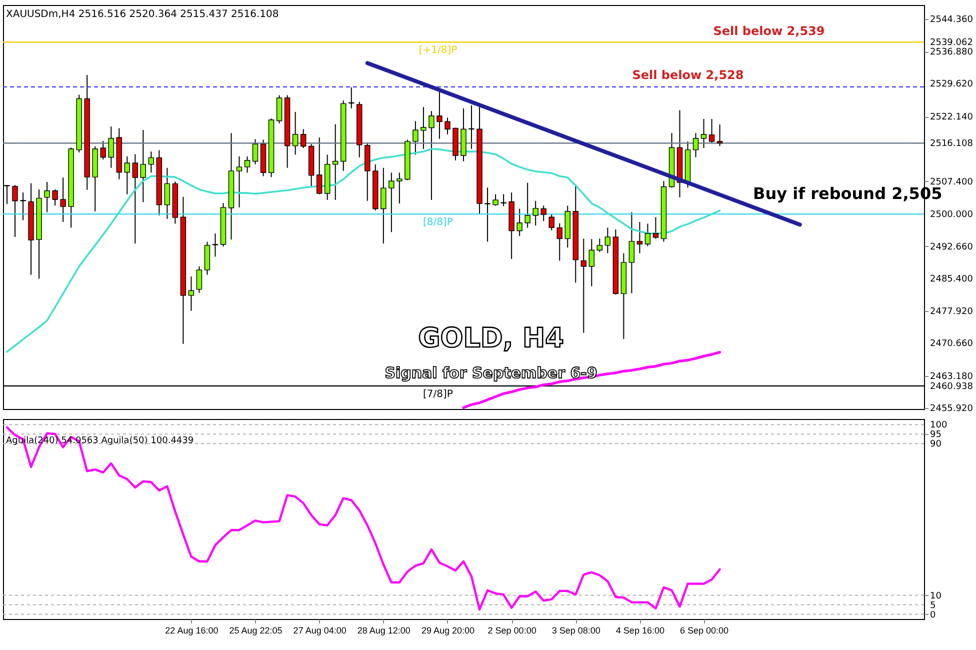 This screenshot has height=650, width=976. I want to click on x-tick-label: 28 Aug 12:00, so click(383, 631).